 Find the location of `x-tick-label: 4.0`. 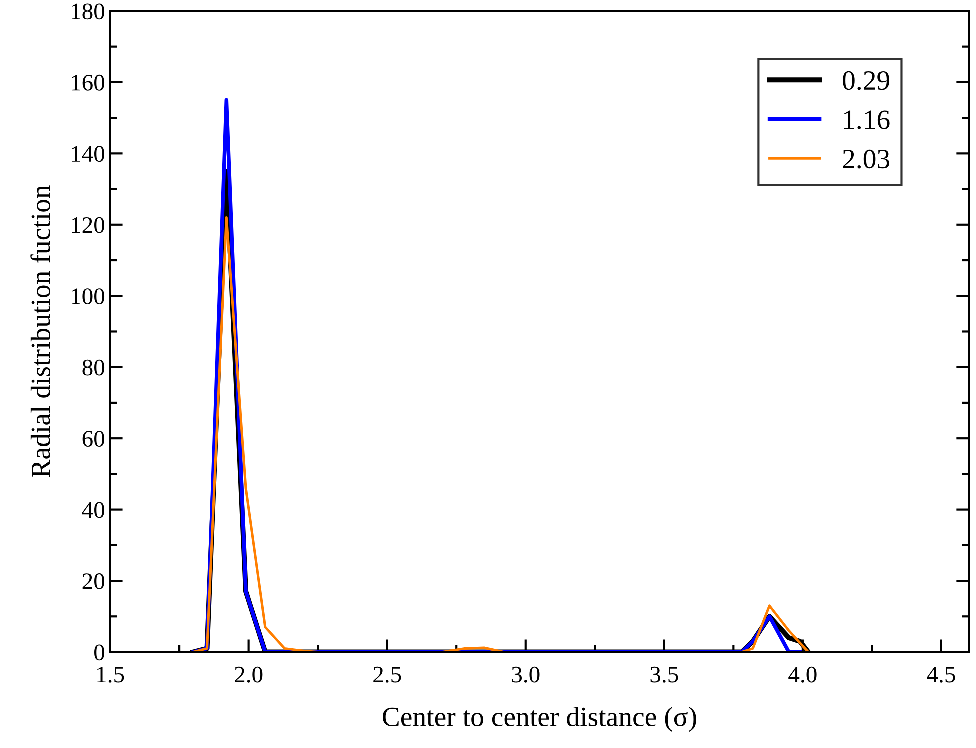

x-tick-label: 4.0 is located at coordinates (802, 674).